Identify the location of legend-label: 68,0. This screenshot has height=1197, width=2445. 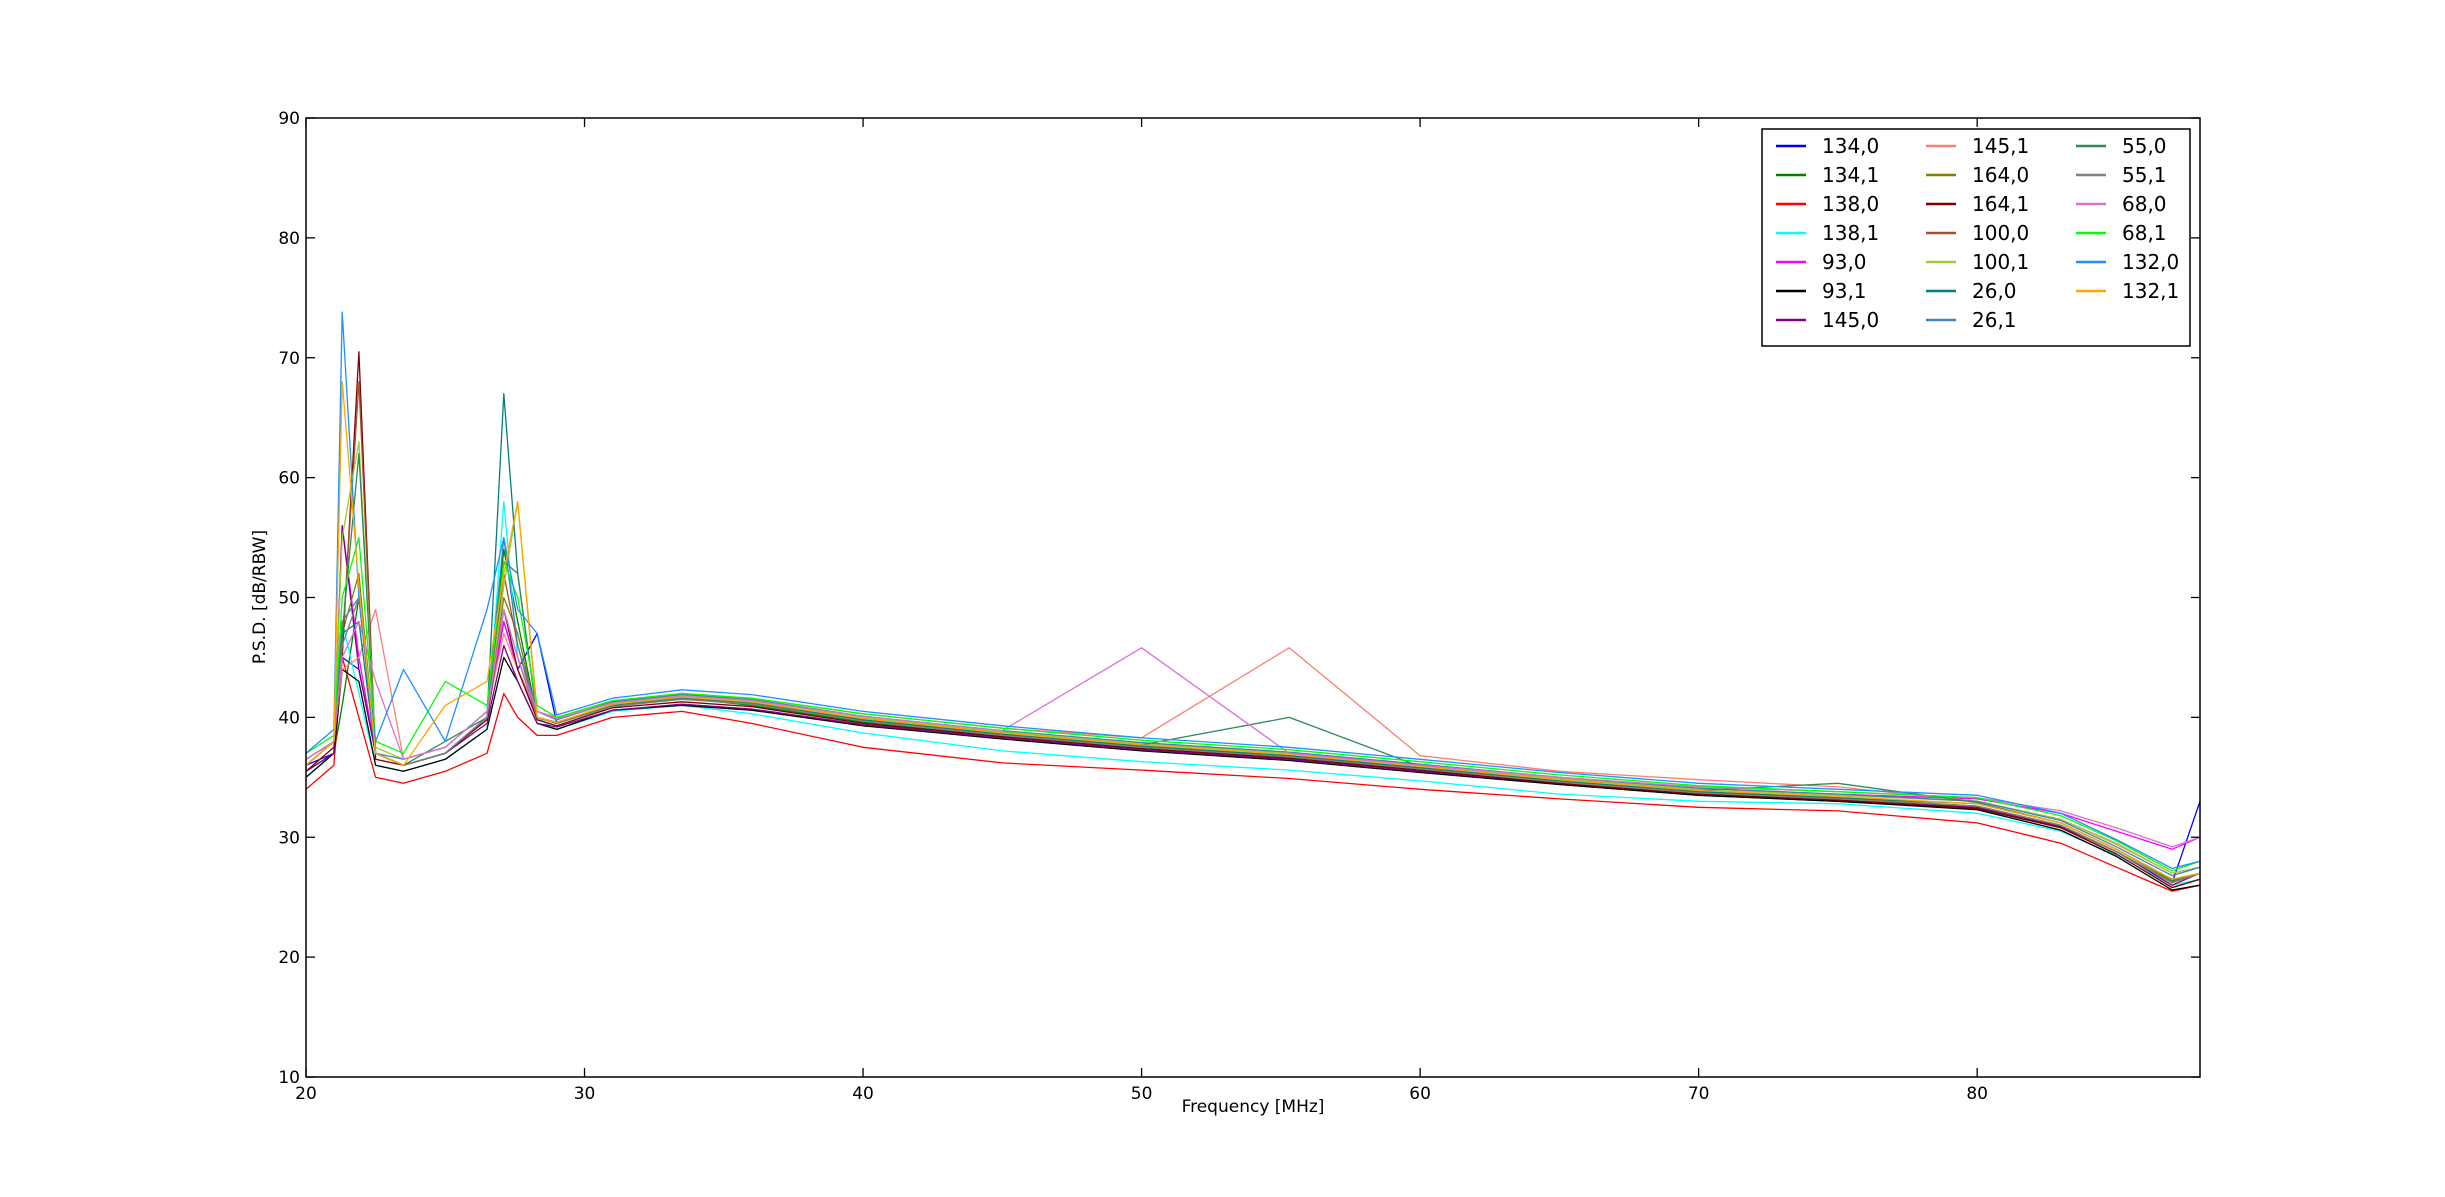
(2144, 204).